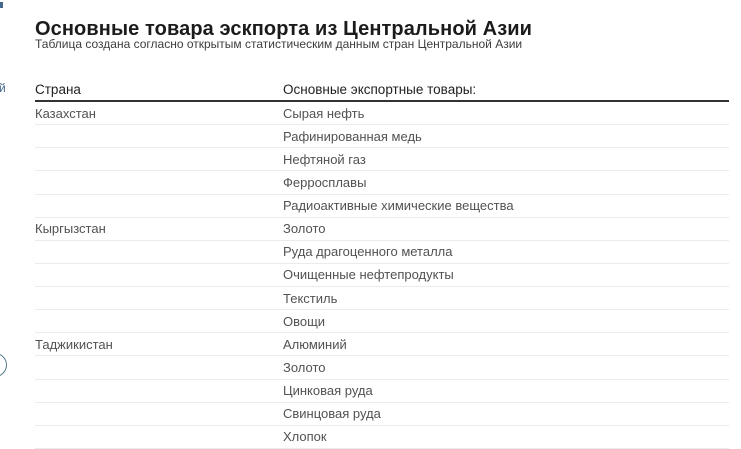 The image size is (741, 449). I want to click on table-row: Свинцовая руда, so click(382, 414).